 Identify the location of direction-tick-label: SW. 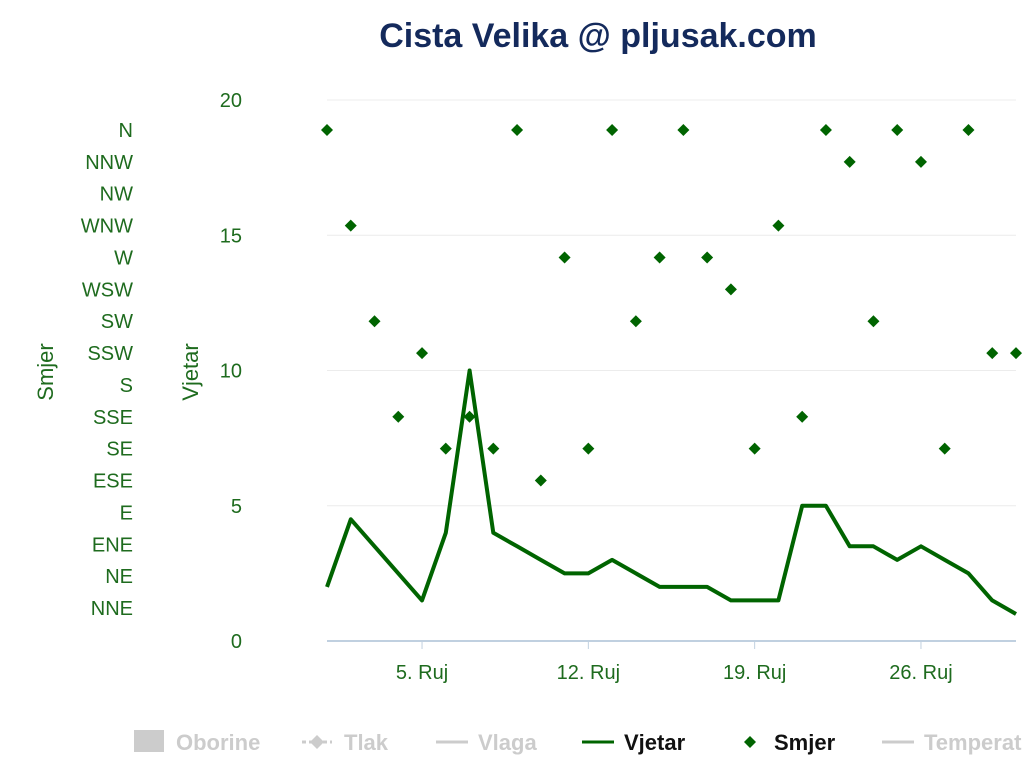
(117, 322).